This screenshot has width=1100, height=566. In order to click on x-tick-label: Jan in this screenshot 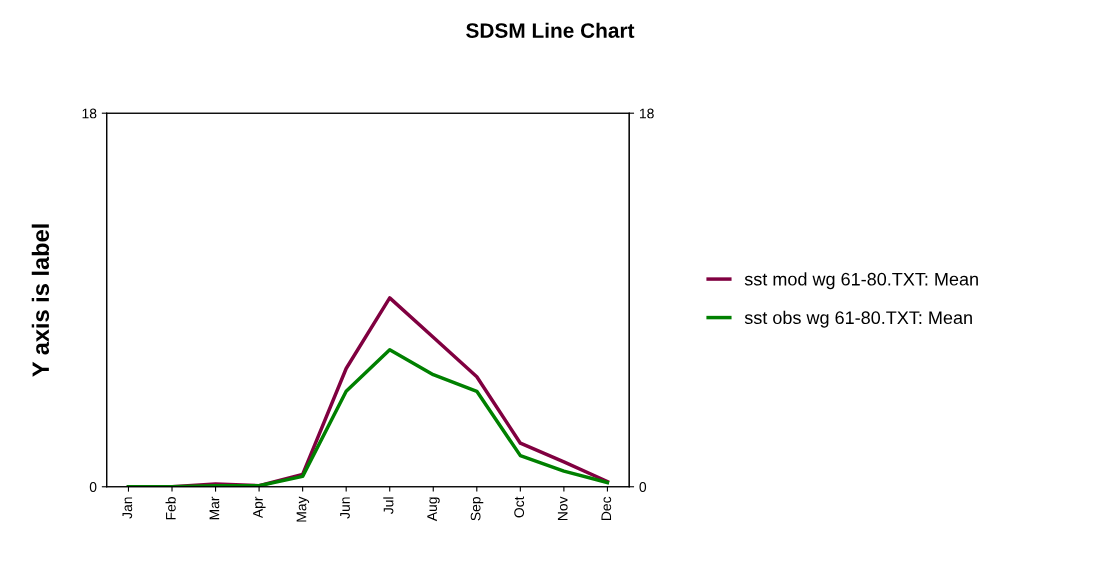, I will do `click(127, 508)`.